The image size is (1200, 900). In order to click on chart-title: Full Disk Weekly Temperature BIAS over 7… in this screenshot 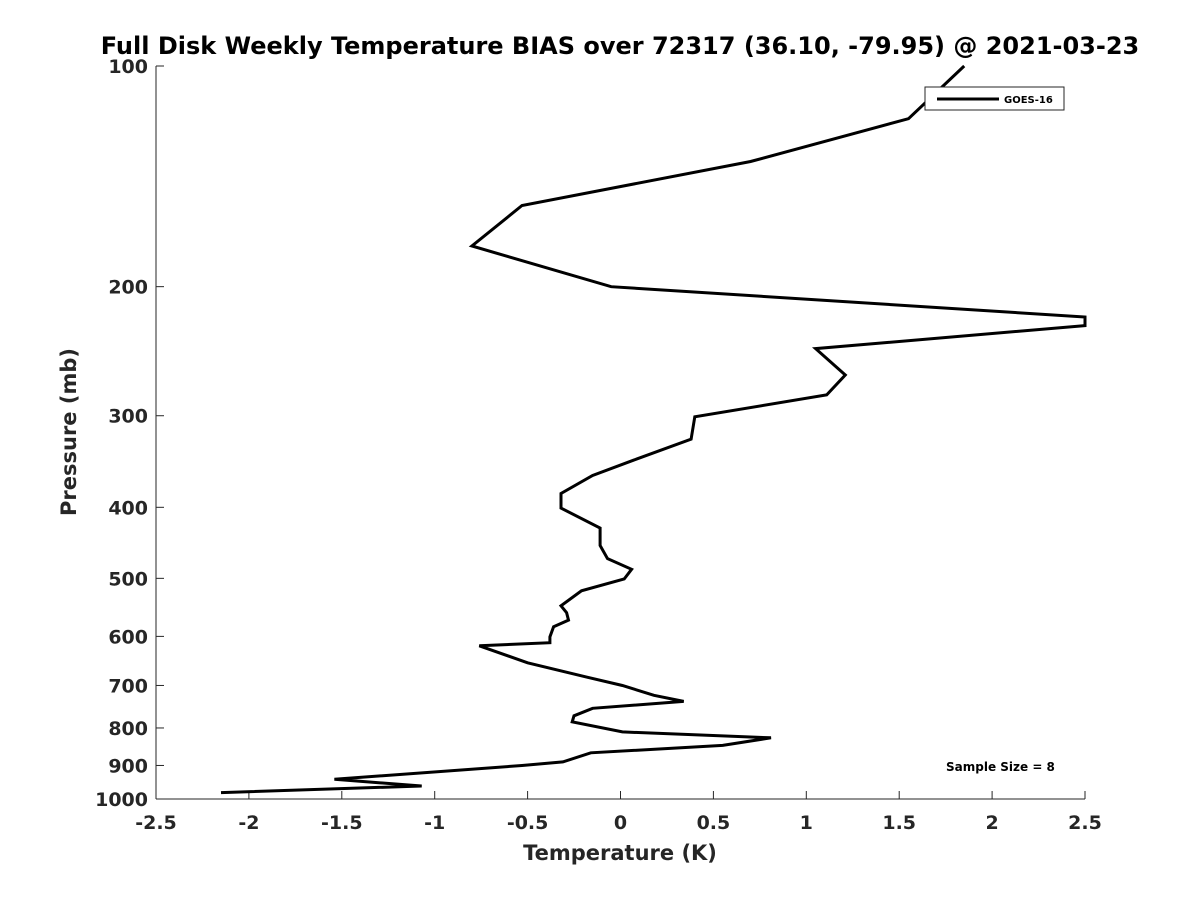, I will do `click(620, 46)`.